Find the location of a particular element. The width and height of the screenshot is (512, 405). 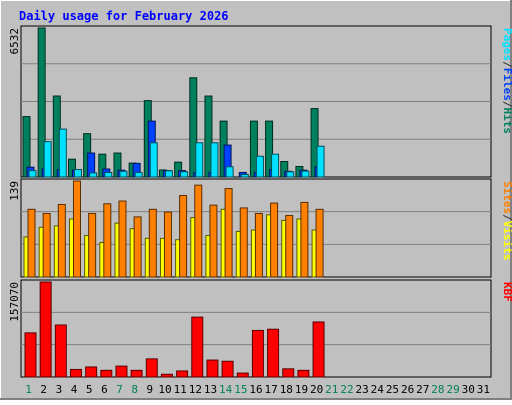

x-tick-label: 26 is located at coordinates (407, 389).